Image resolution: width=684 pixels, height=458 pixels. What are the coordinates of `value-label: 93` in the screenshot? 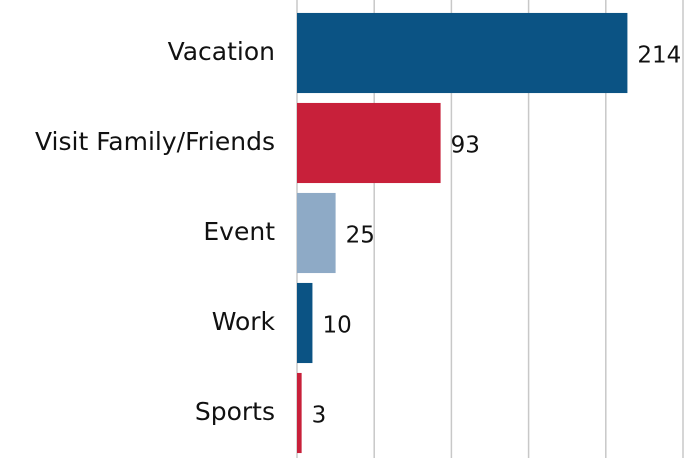 It's located at (465, 146).